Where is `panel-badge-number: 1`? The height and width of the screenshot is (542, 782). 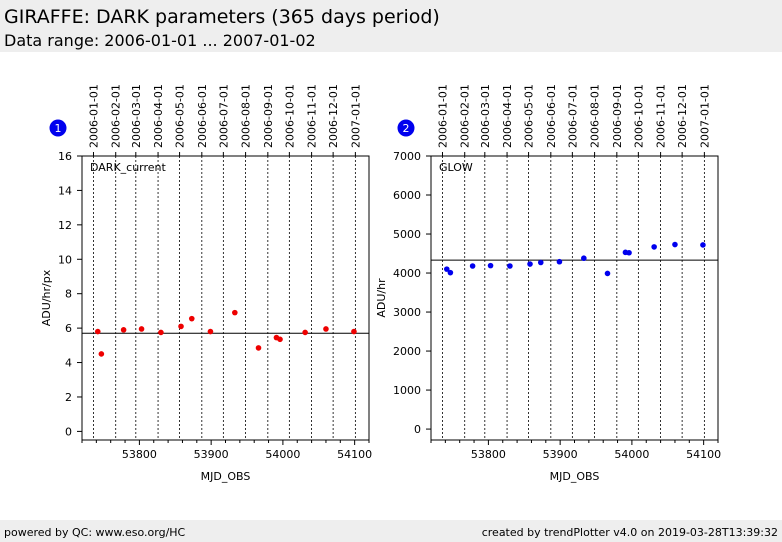
panel-badge-number: 1 is located at coordinates (58, 128).